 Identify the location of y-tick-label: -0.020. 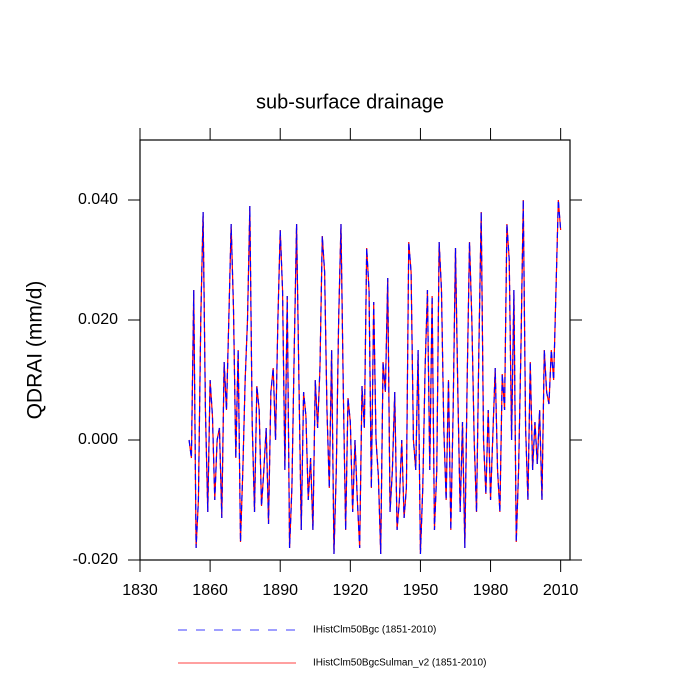
(95, 559).